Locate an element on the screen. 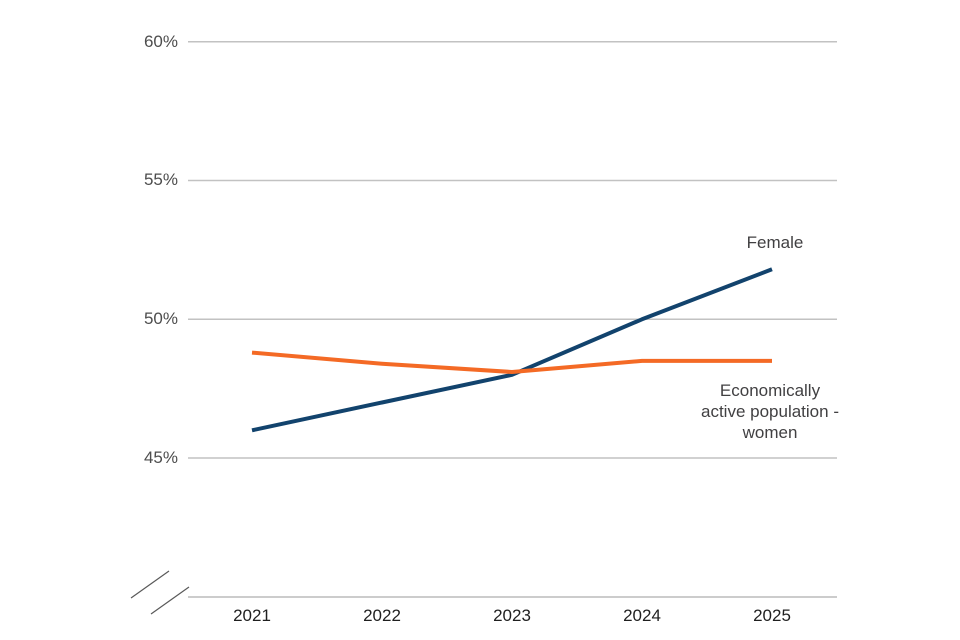  y-axis-tick-label: 55% is located at coordinates (160, 179).